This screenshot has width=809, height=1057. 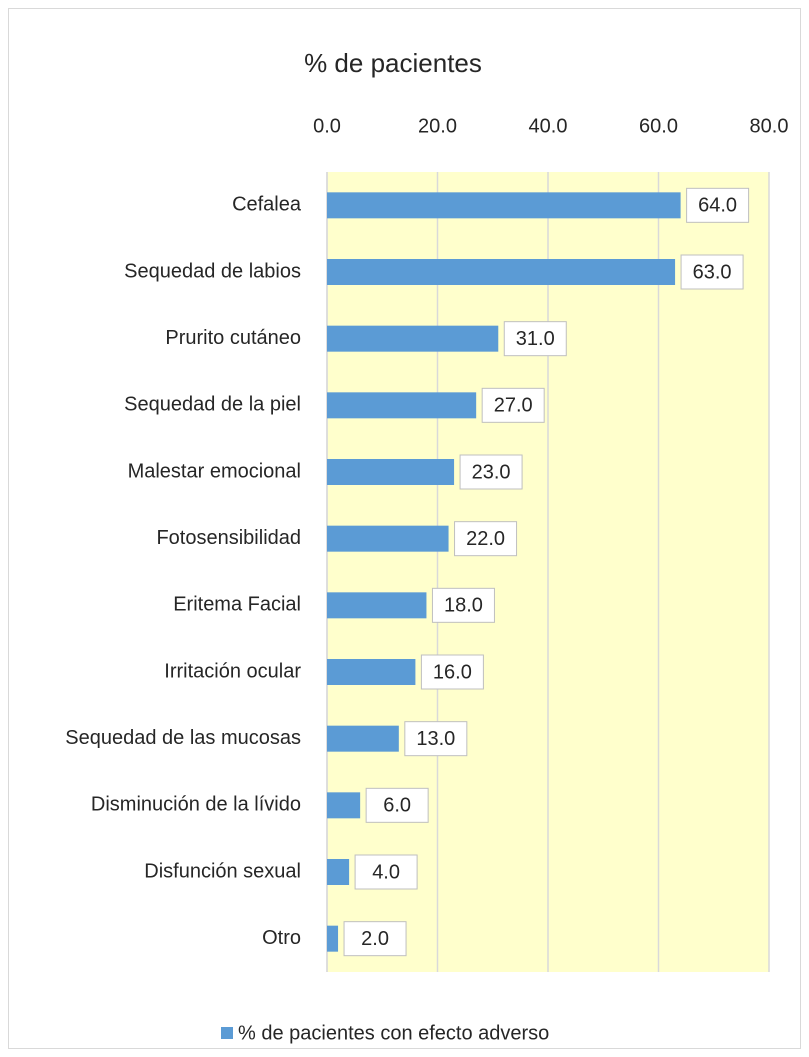 I want to click on y-tick-label: Irritación ocular, so click(x=232, y=671).